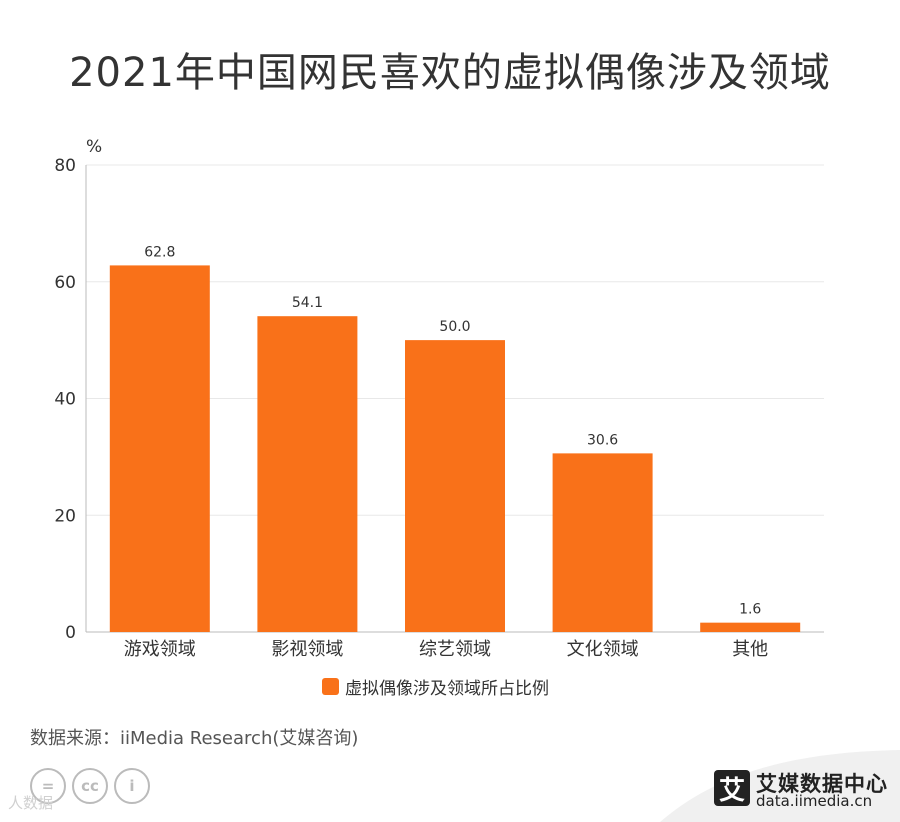 The width and height of the screenshot is (900, 822). What do you see at coordinates (159, 252) in the screenshot?
I see `data-label: 62.8` at bounding box center [159, 252].